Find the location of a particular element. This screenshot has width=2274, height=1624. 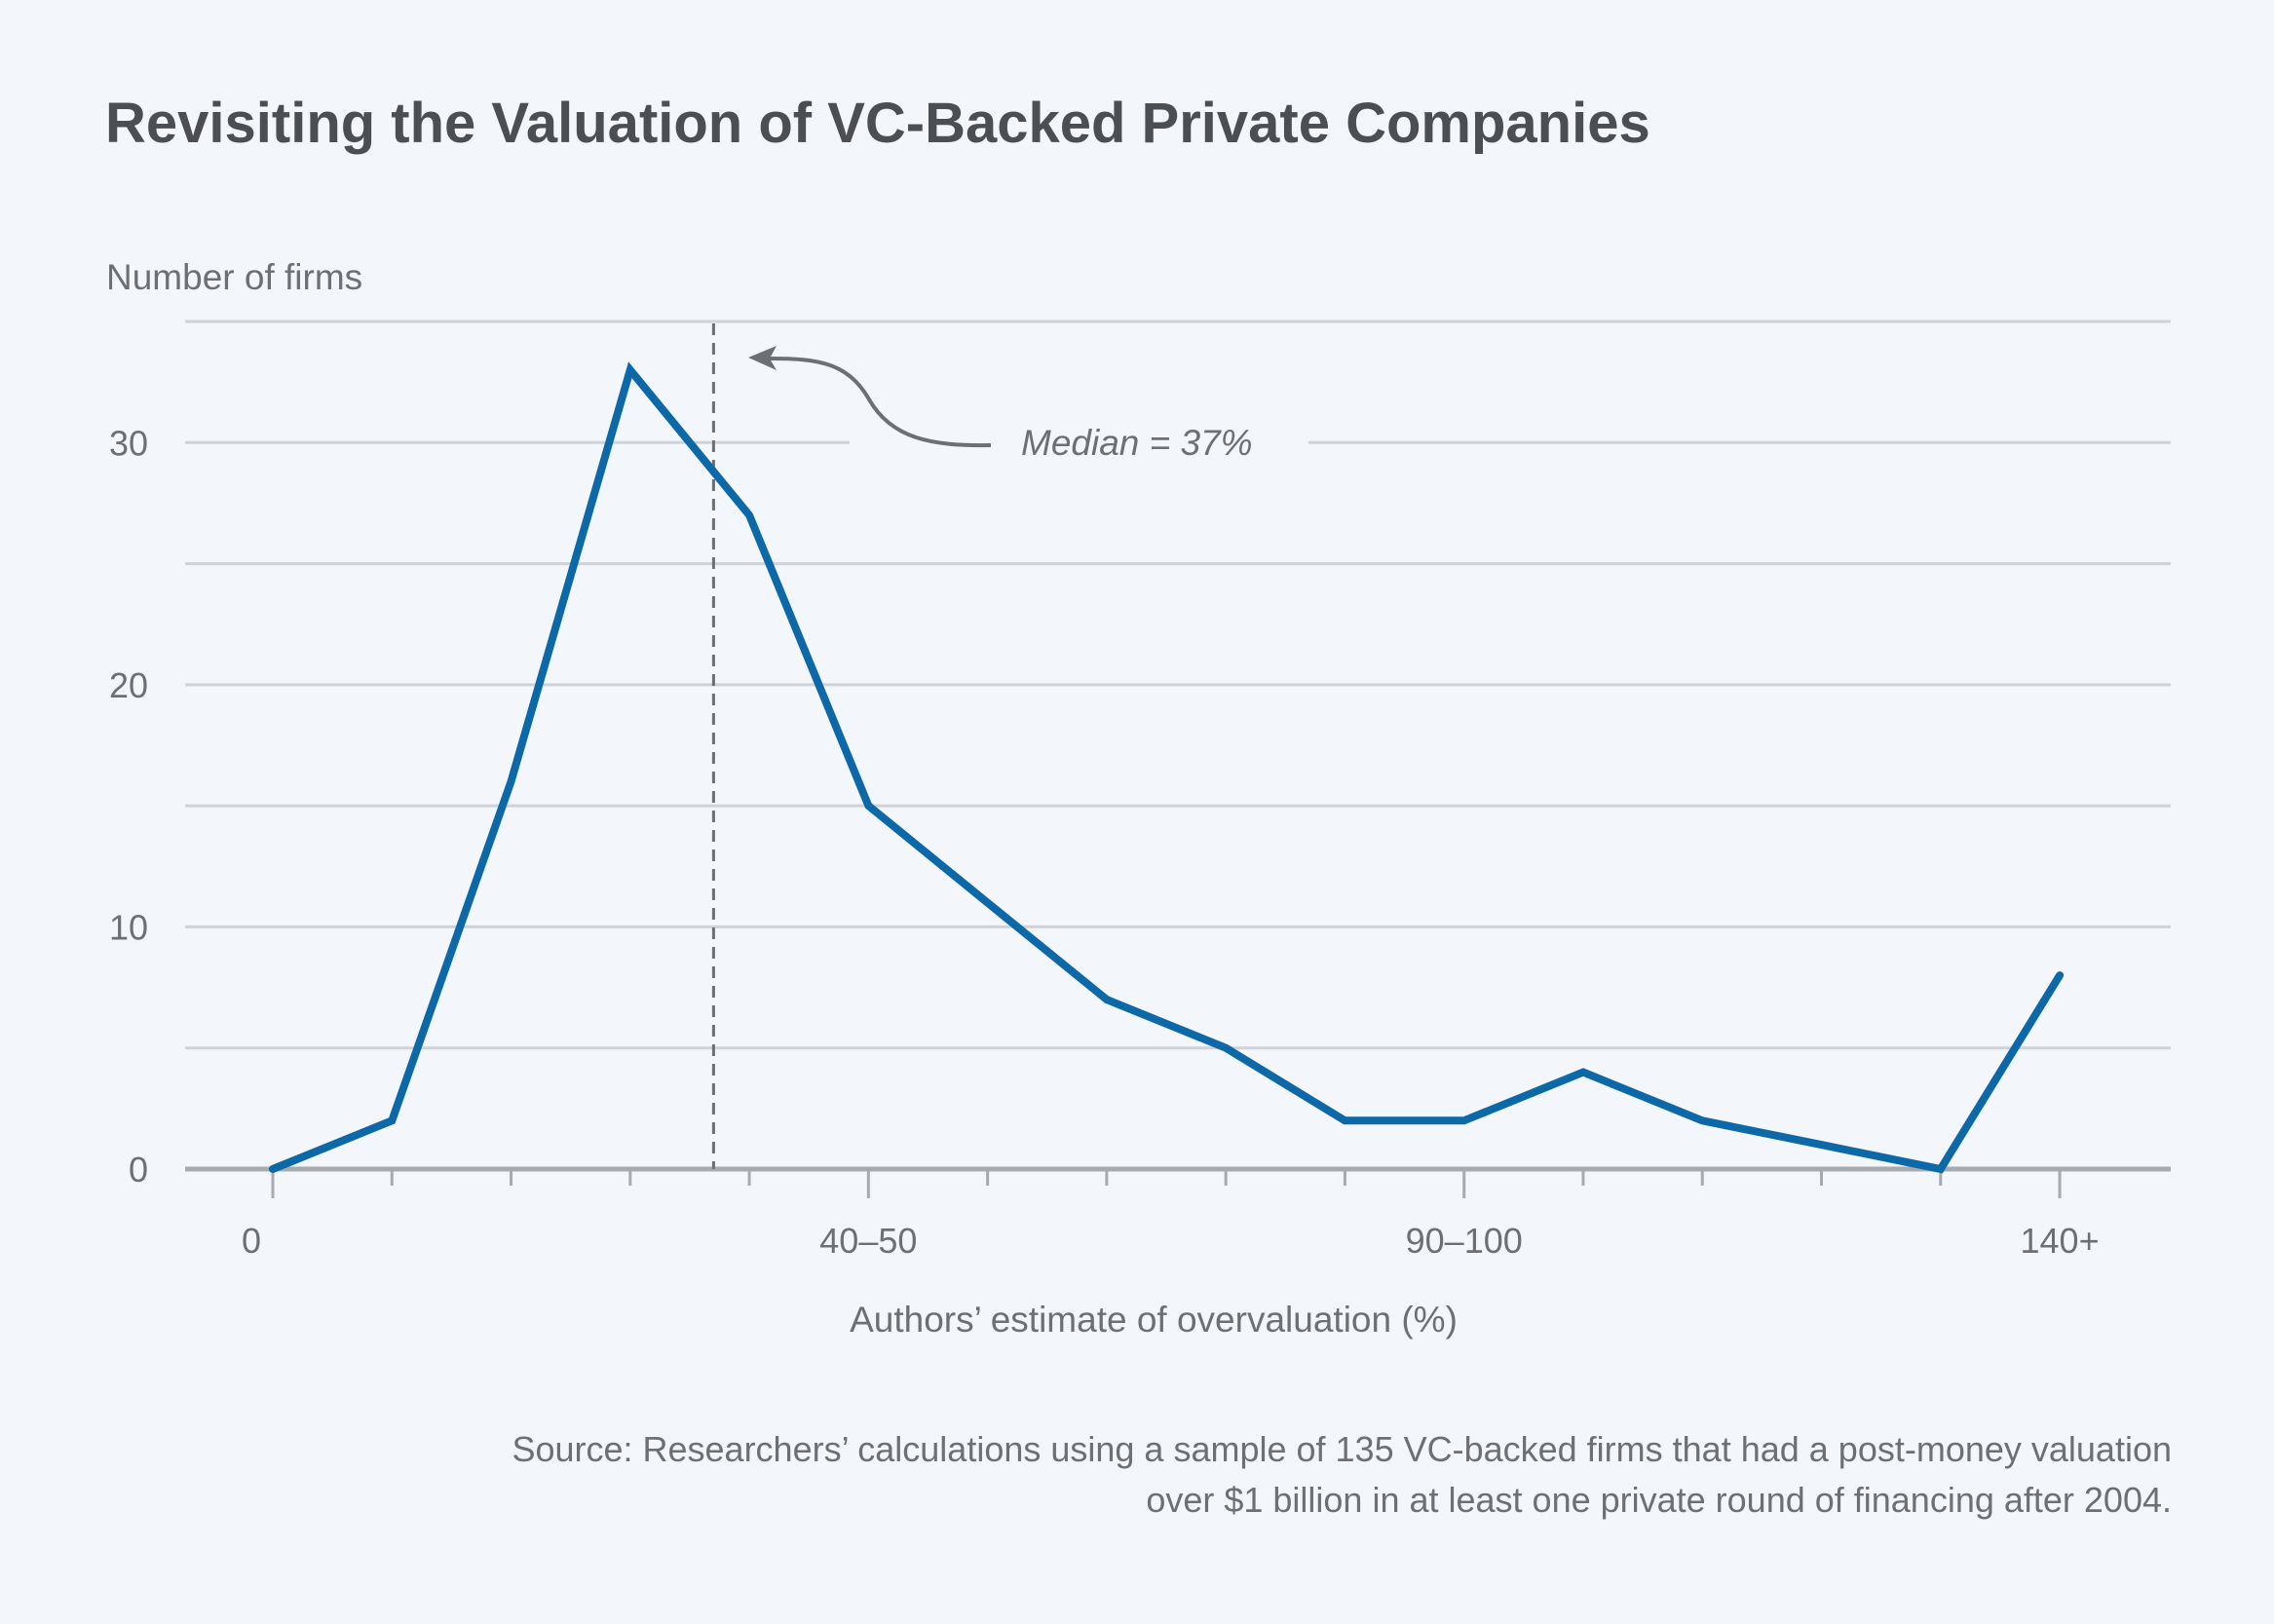

y-tick-label: 0 is located at coordinates (138, 1170).